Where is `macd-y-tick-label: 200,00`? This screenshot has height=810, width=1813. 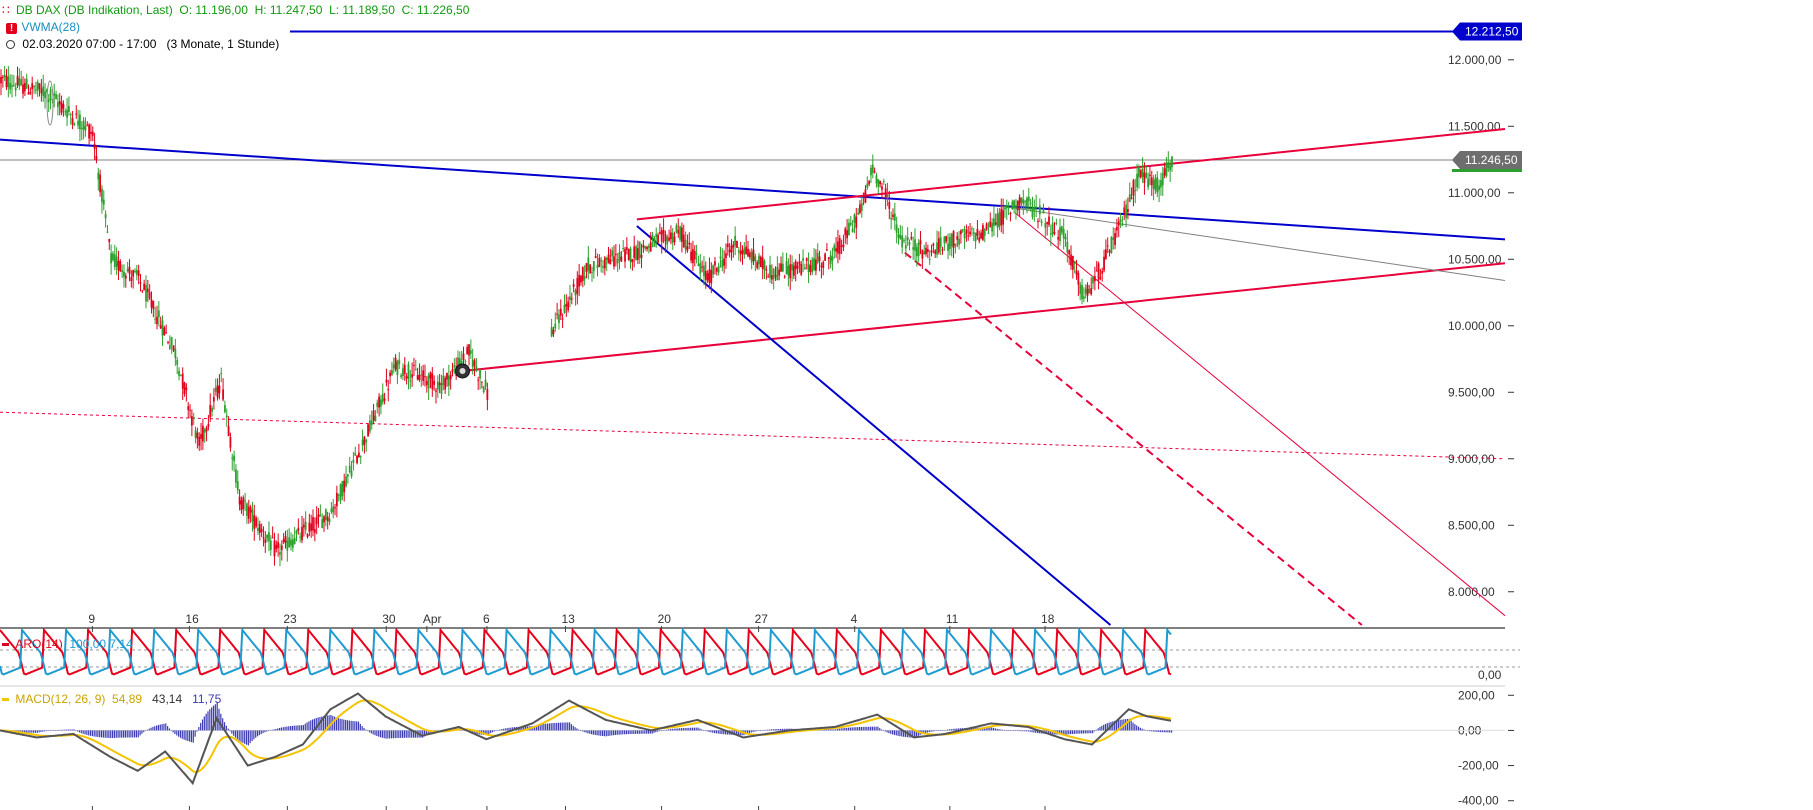 macd-y-tick-label: 200,00 is located at coordinates (1476, 695).